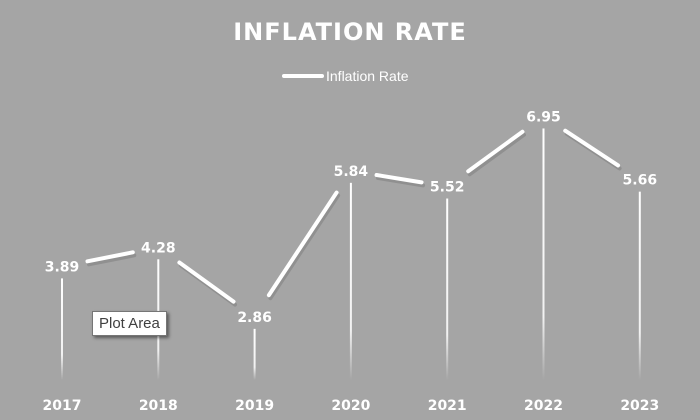 The width and height of the screenshot is (700, 420). What do you see at coordinates (254, 406) in the screenshot?
I see `x-tick-2019: 2019` at bounding box center [254, 406].